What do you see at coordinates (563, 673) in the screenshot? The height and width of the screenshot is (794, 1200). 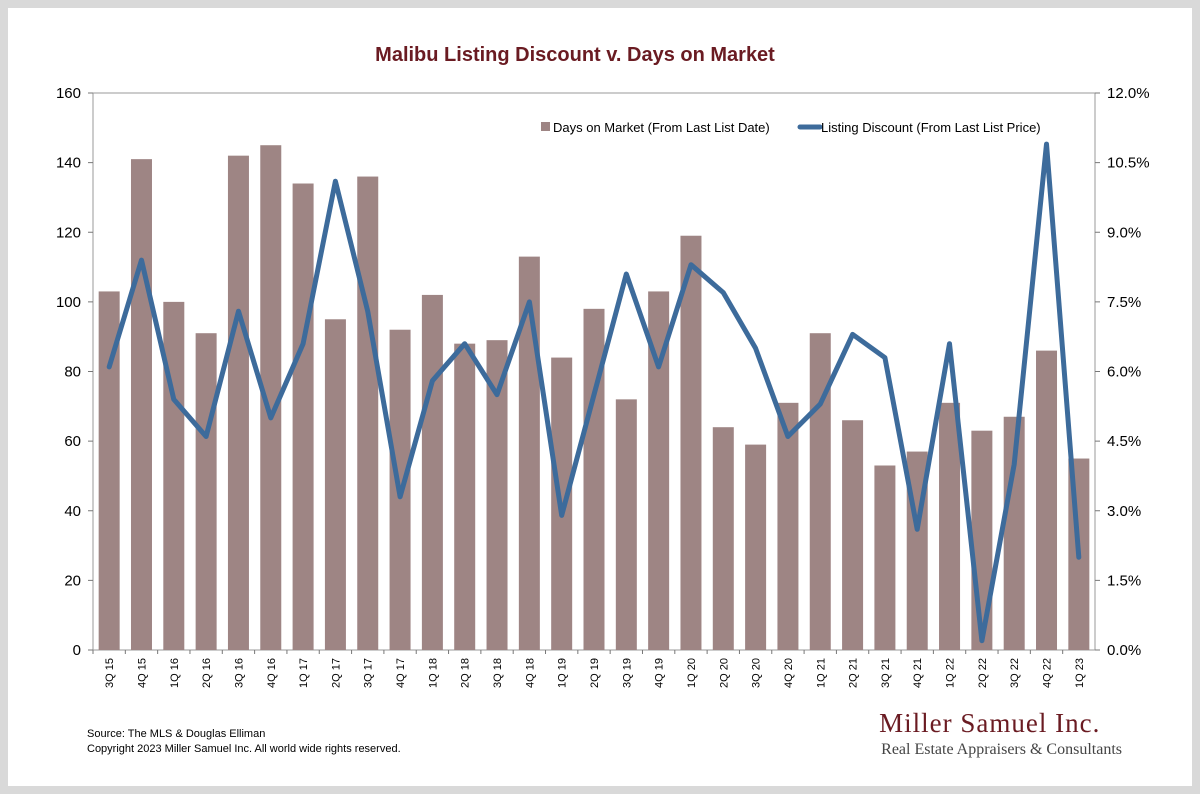 I see `x-tick-label: 1Q 19` at bounding box center [563, 673].